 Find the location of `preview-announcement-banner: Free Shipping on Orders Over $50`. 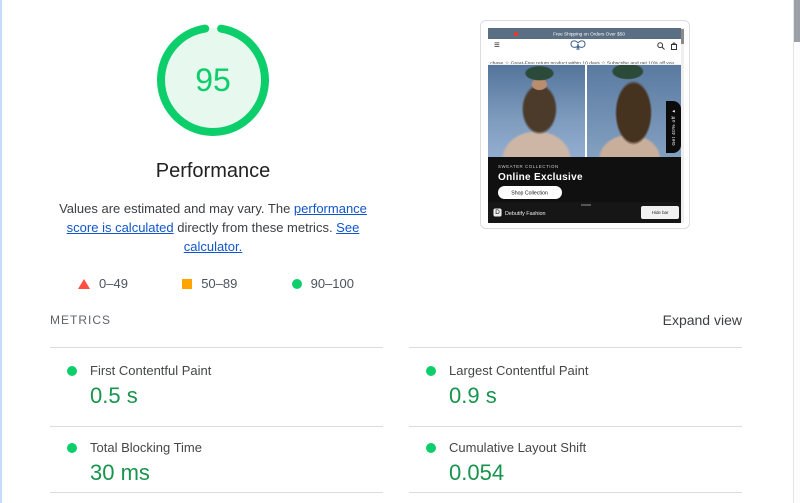

preview-announcement-banner: Free Shipping on Orders Over $50 is located at coordinates (586, 33).